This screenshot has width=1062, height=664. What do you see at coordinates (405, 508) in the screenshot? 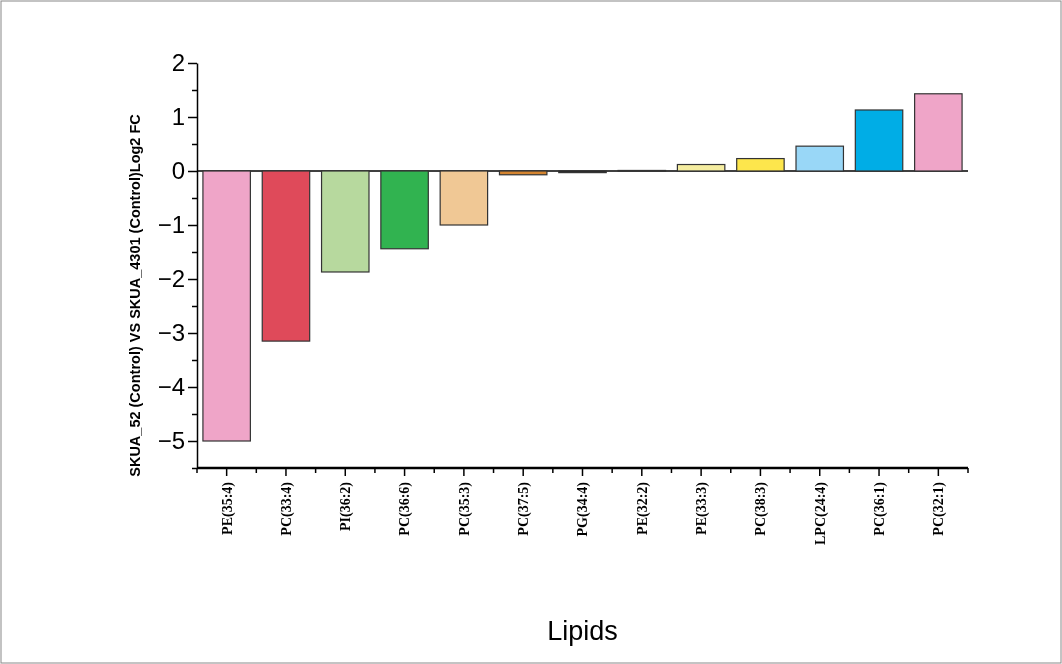
I see `x-tick-label: PC(36:6)` at bounding box center [405, 508].